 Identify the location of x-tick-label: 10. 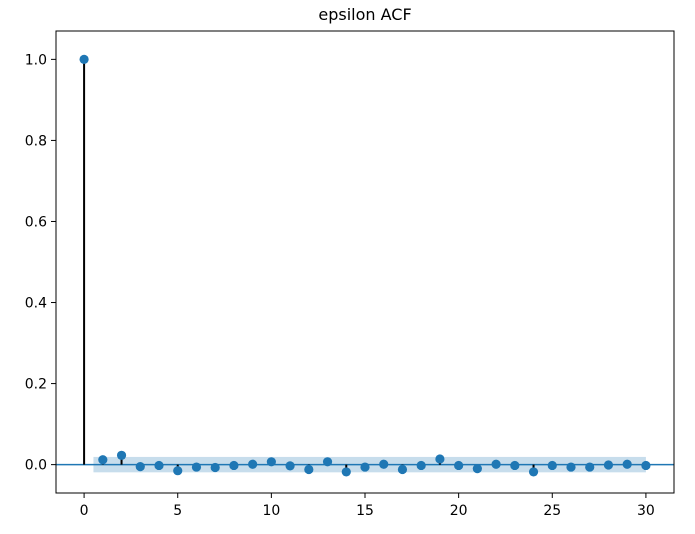
(271, 511).